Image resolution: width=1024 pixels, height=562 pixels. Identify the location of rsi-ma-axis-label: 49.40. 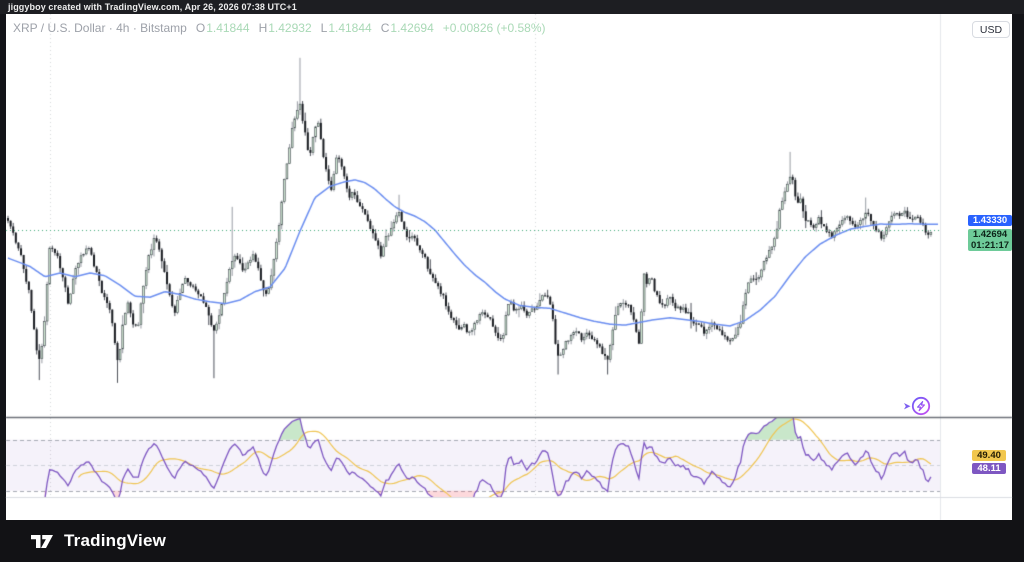
(989, 455).